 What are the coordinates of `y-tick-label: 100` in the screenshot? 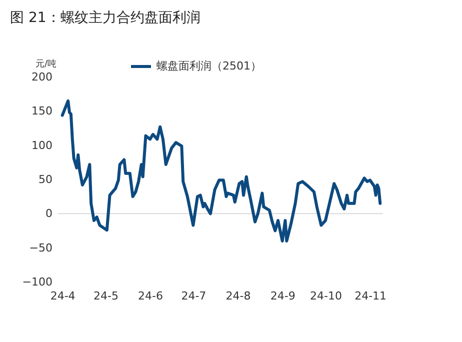 It's located at (42, 145).